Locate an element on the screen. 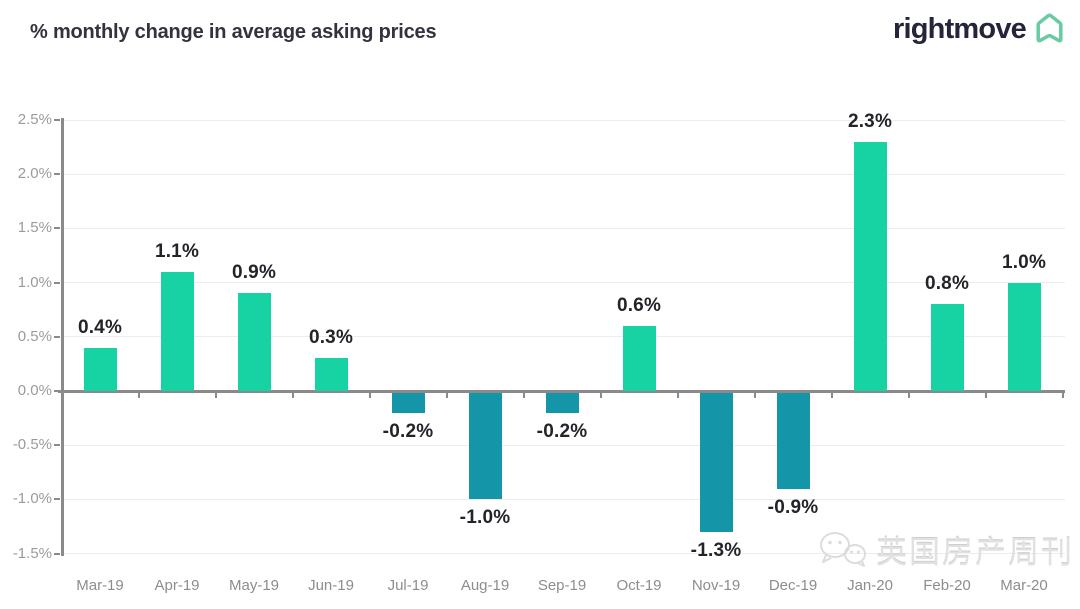 The width and height of the screenshot is (1080, 609). x-axis-label: Aug-19 is located at coordinates (485, 585).